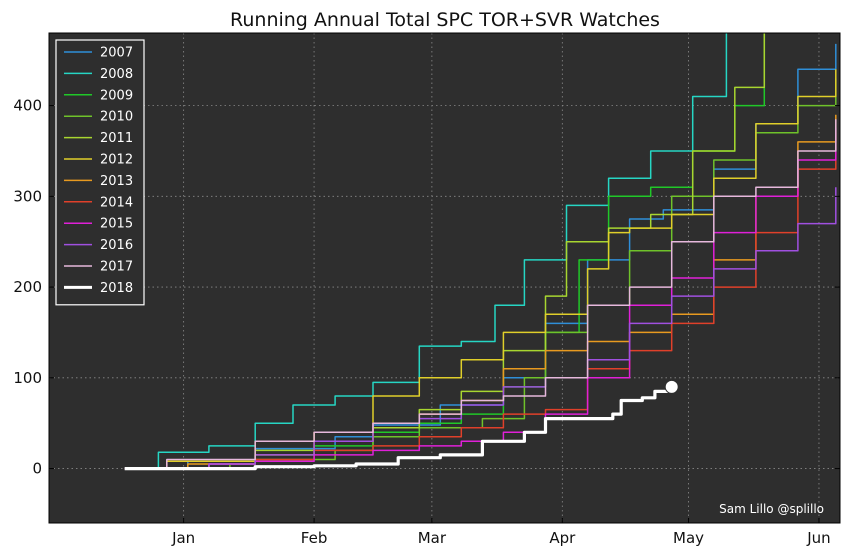  Describe the element at coordinates (183, 538) in the screenshot. I see `x-tick-label: Jan` at that location.